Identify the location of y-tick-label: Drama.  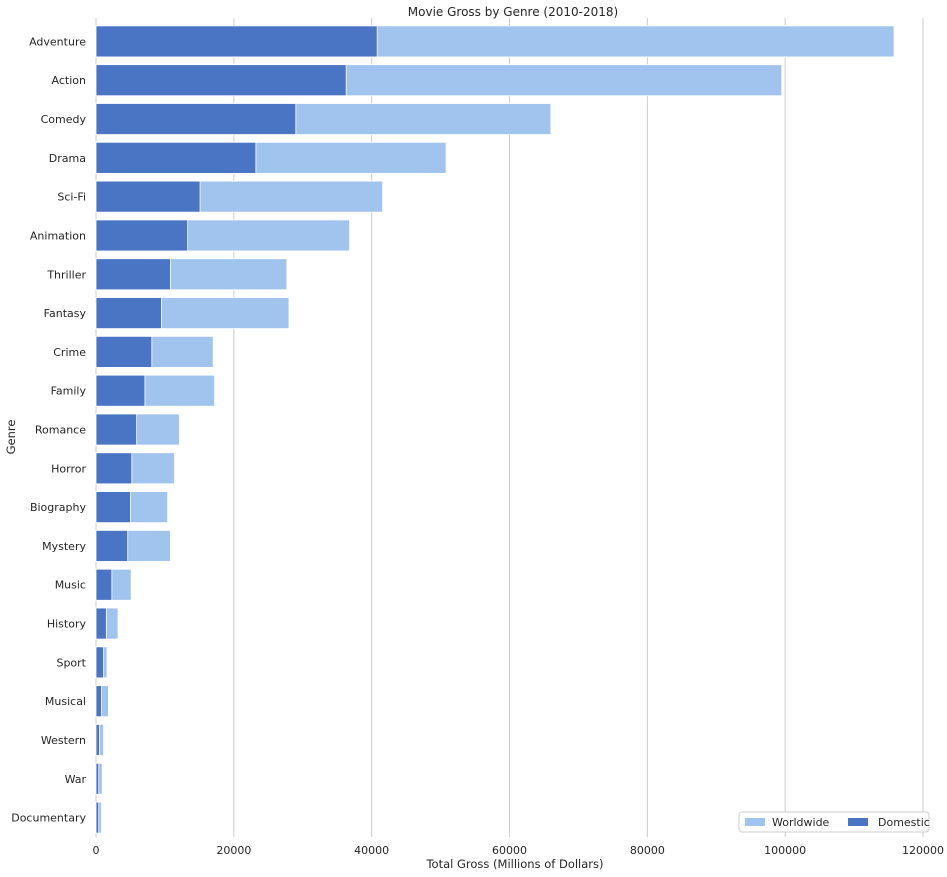
(67, 158).